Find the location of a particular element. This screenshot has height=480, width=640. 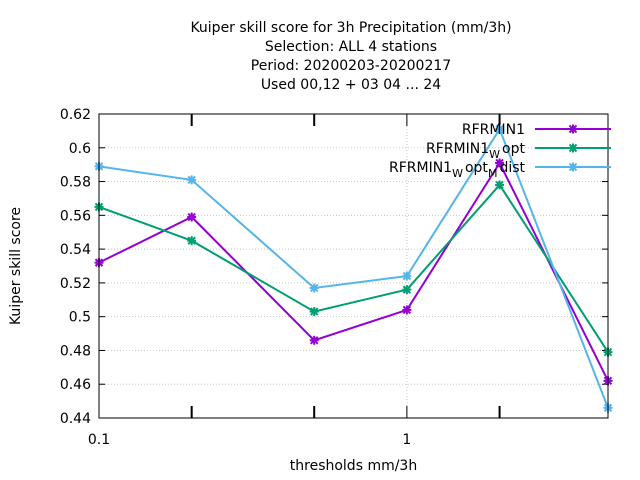

legend-label-part: M is located at coordinates (493, 173).